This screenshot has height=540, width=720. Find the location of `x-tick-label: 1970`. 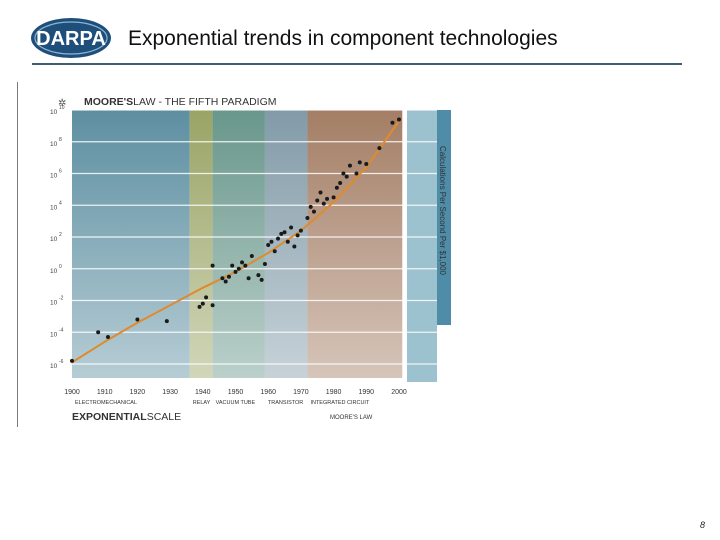

x-tick-label: 1970 is located at coordinates (301, 392).